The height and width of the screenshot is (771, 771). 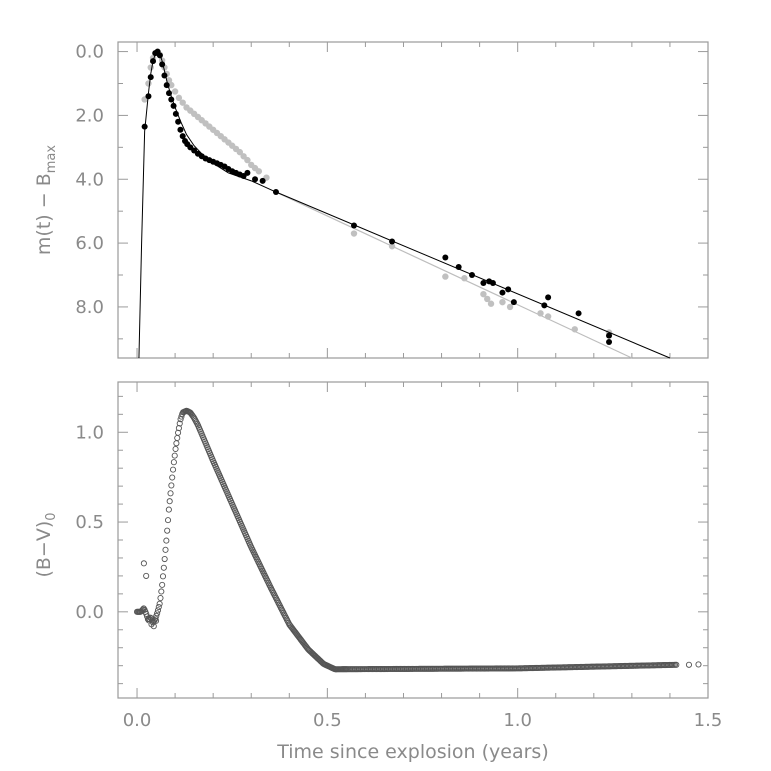 What do you see at coordinates (44, 214) in the screenshot?
I see `y-axis-title-top-main: m(t) − B` at bounding box center [44, 214].